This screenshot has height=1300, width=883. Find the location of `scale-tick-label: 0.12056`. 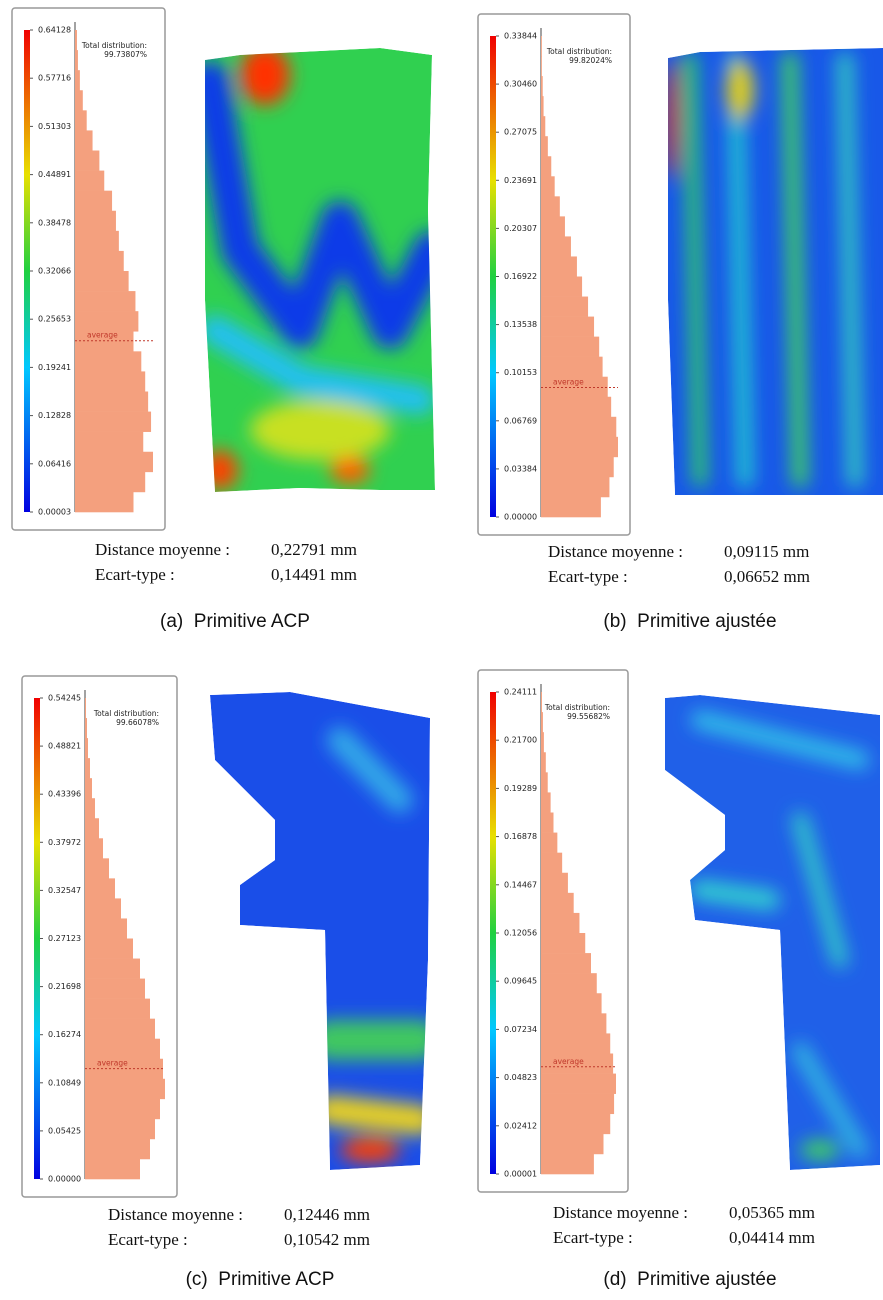

scale-tick-label: 0.12056 is located at coordinates (520, 933).